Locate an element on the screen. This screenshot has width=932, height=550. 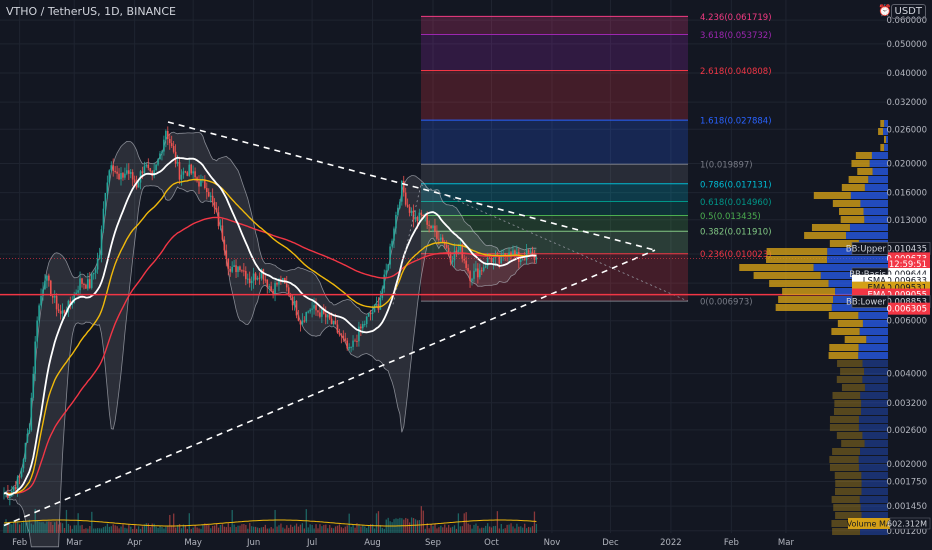
currency-selector: USDT is located at coordinates (908, 11).